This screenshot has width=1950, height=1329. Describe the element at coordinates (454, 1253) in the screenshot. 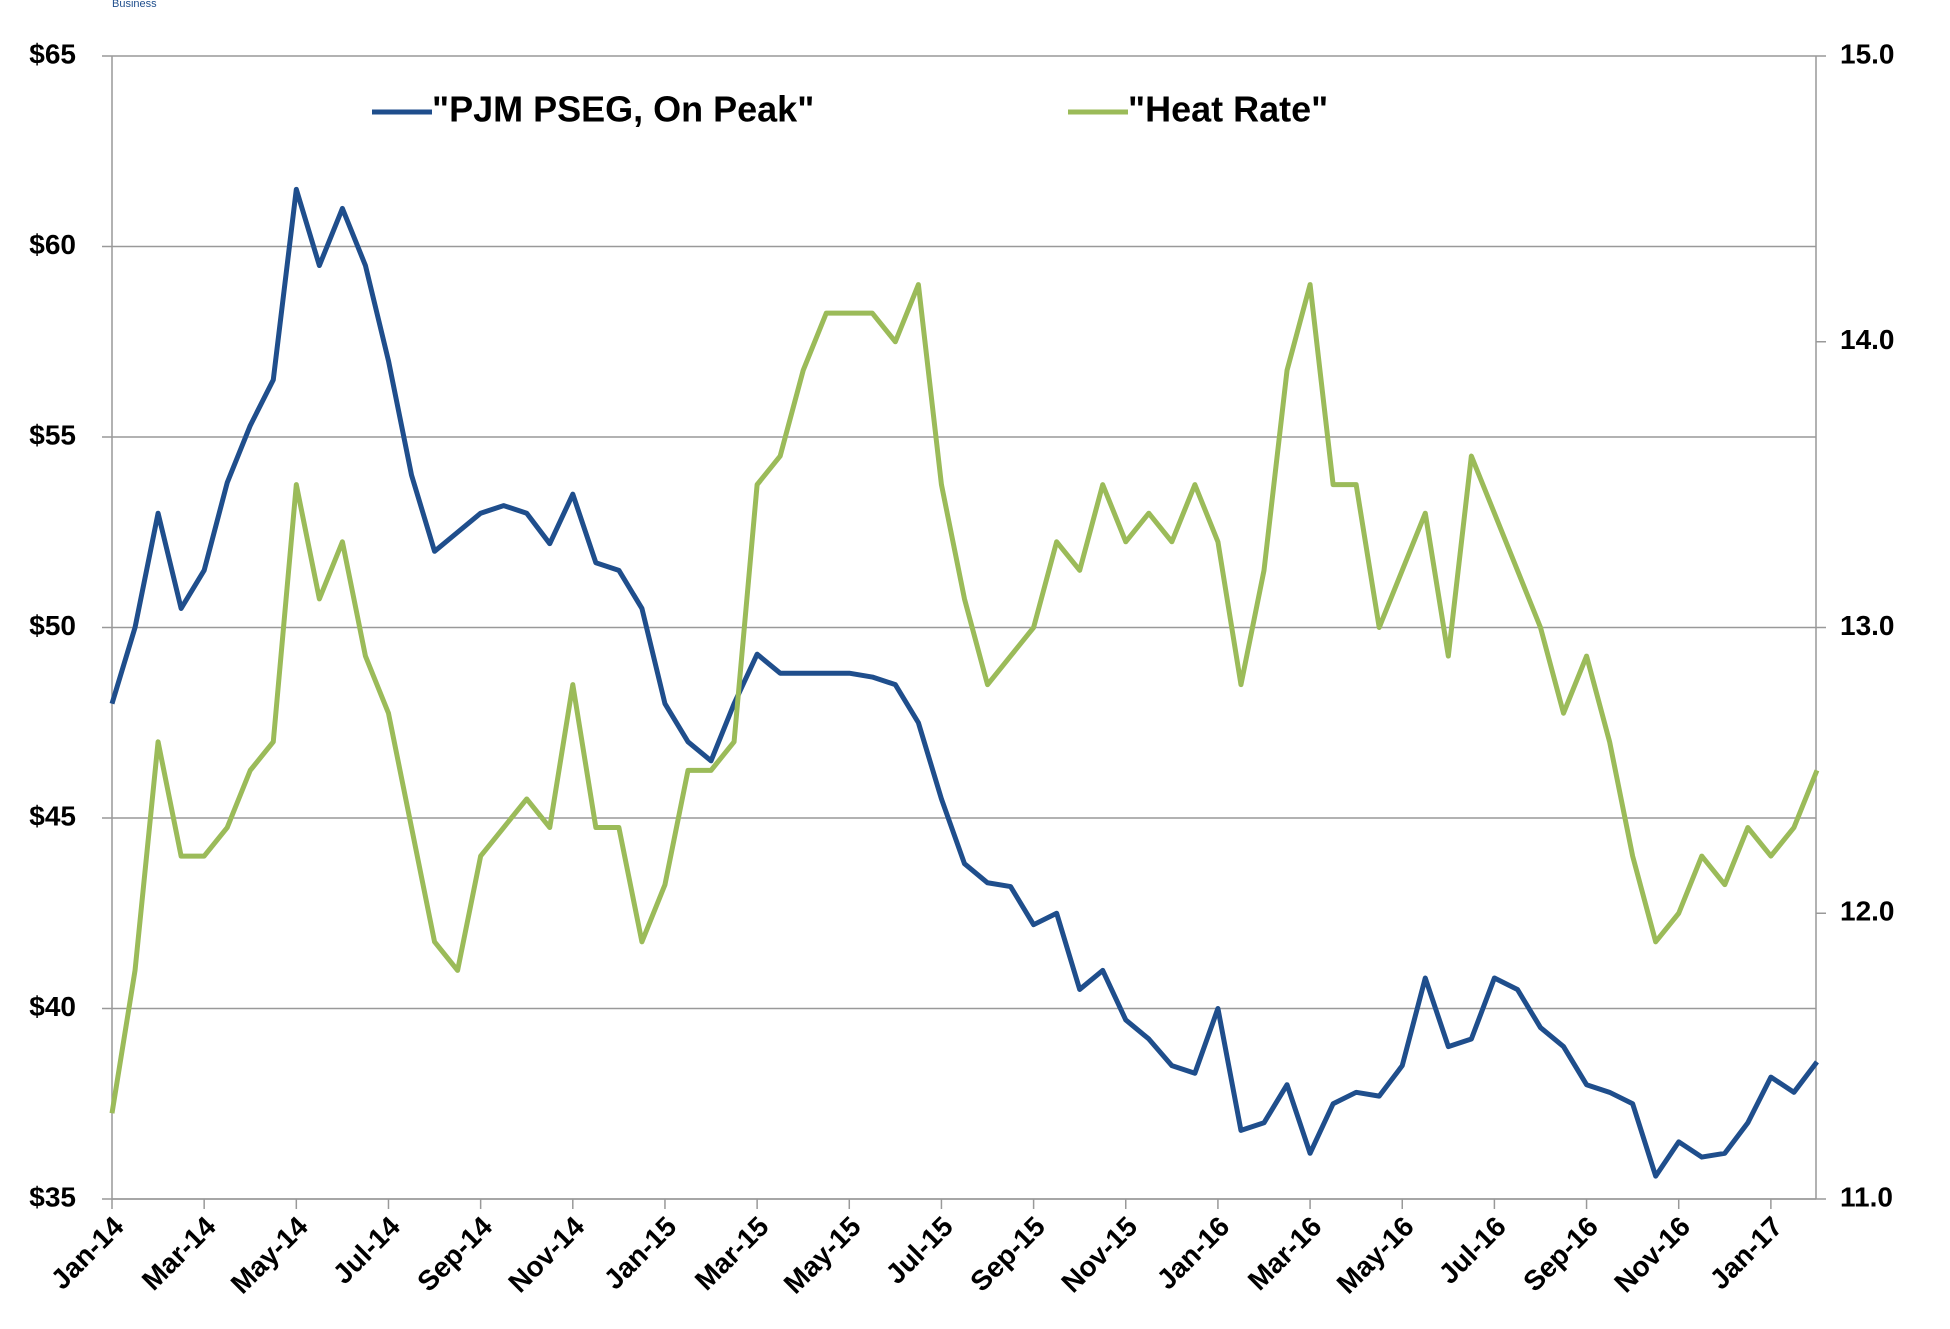

I see `x-tick-label: Sep-14` at that location.